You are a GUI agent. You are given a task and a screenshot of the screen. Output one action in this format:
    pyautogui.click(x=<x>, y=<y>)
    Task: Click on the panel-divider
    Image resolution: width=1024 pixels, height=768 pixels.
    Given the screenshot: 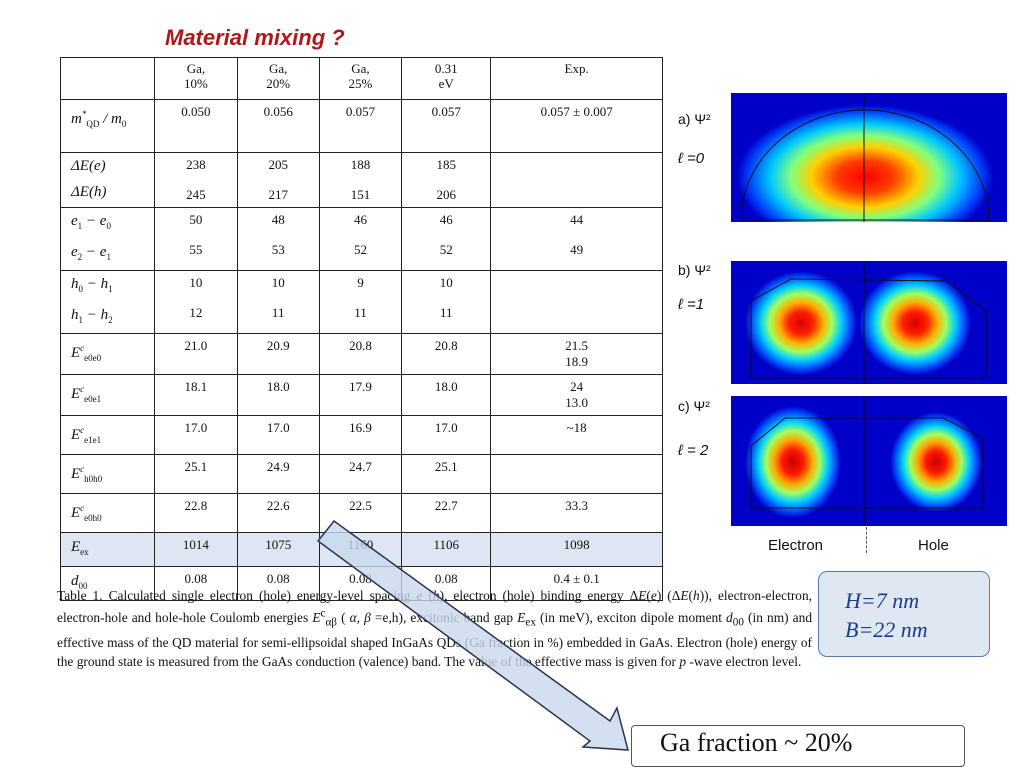 What is the action you would take?
    pyautogui.click(x=866, y=540)
    